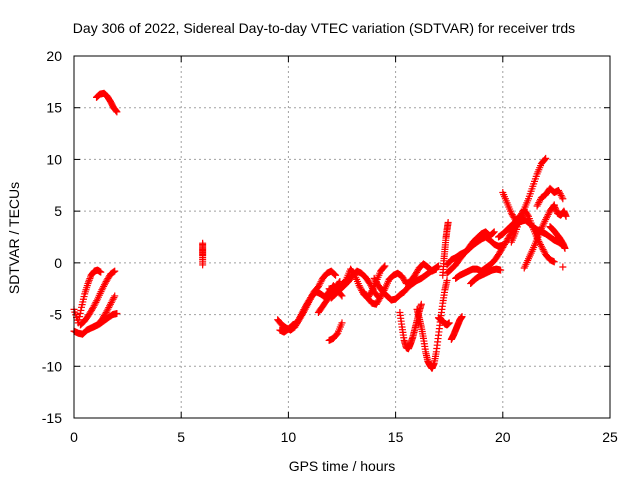 The image size is (640, 480). What do you see at coordinates (54, 159) in the screenshot?
I see `y-tick-label: 10` at bounding box center [54, 159].